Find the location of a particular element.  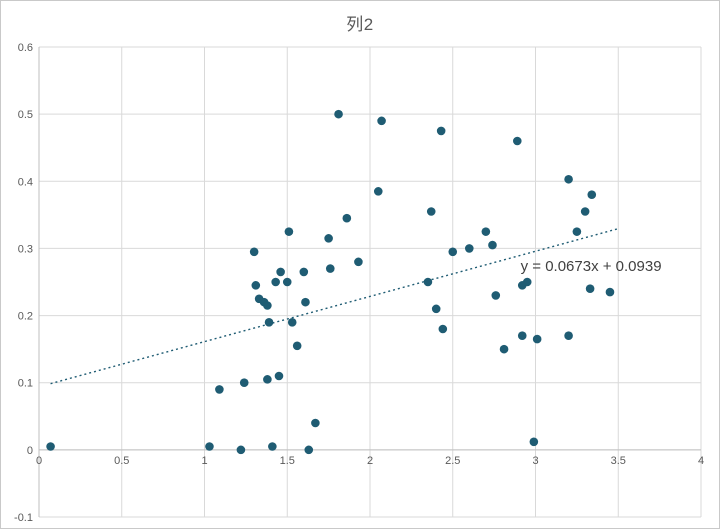

y-tick-label: 0.2 is located at coordinates (25, 317).